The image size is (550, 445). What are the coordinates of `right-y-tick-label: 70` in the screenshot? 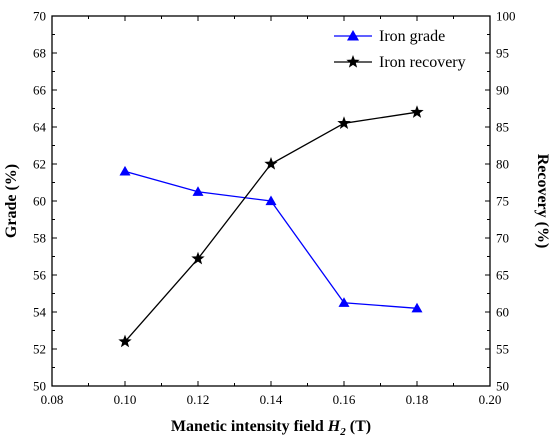 It's located at (502, 238).